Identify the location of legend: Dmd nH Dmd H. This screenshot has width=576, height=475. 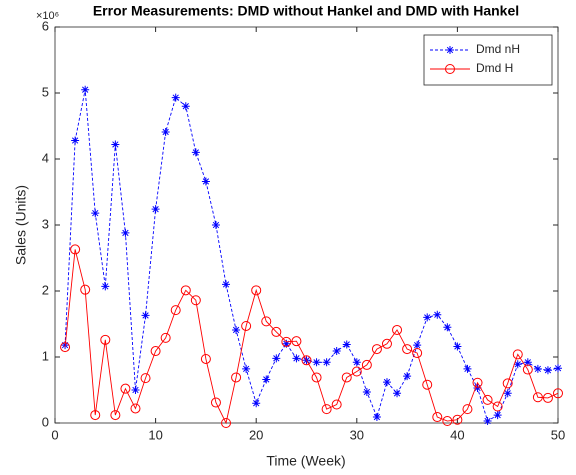
(488, 60).